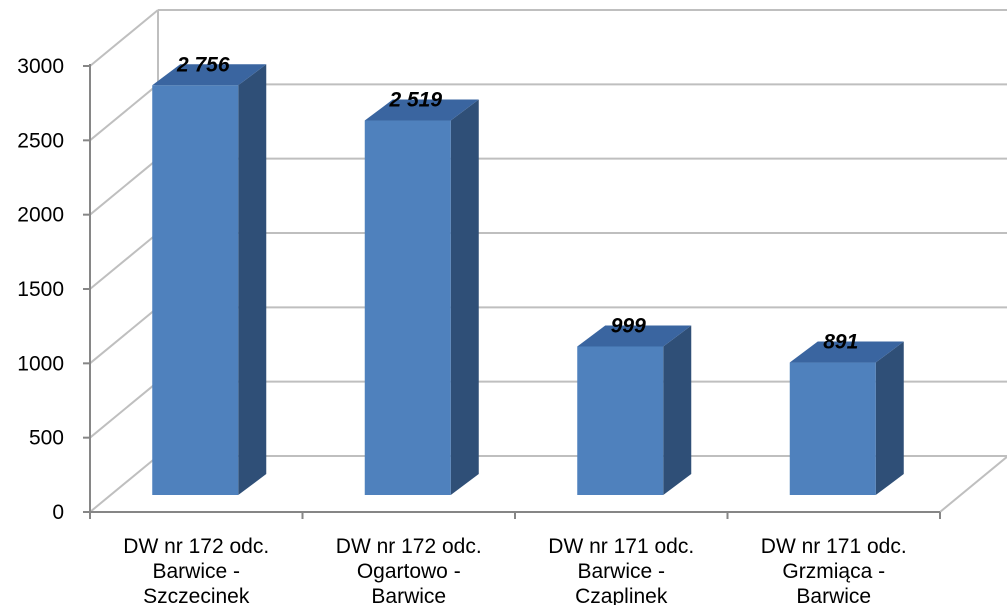  Describe the element at coordinates (415, 100) in the screenshot. I see `data-label: 2 519` at that location.